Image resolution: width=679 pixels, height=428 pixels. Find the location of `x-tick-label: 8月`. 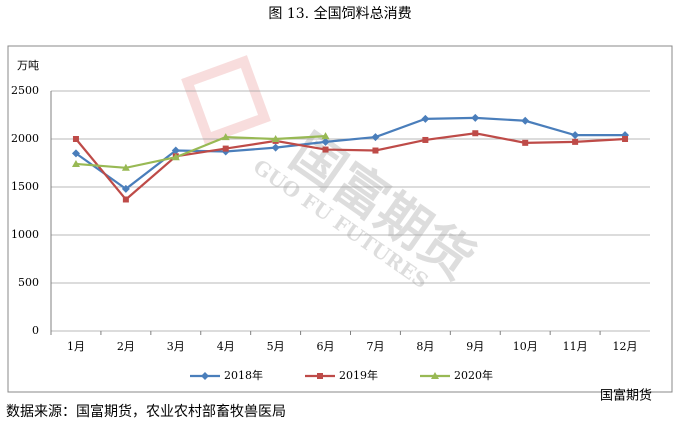

x-tick-label: 8月 is located at coordinates (425, 346).